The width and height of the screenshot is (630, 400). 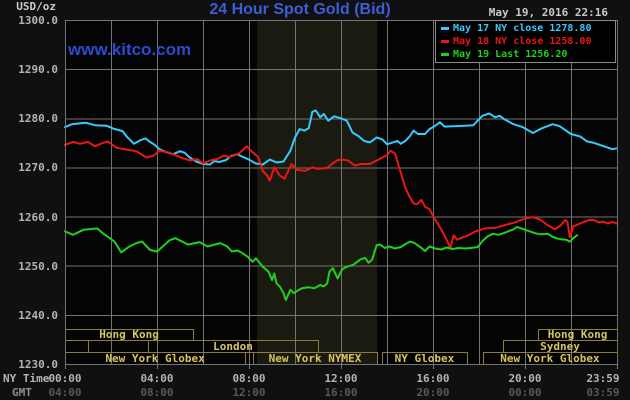 I want to click on ny-time-axis-label: NY Time, so click(x=26, y=378).